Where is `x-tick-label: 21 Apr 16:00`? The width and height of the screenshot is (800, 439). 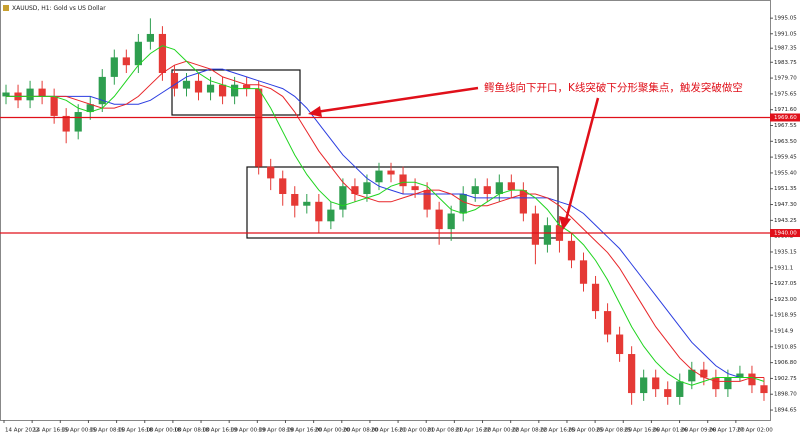 x-tick-label: 21 Apr 16:00 is located at coordinates (473, 431).